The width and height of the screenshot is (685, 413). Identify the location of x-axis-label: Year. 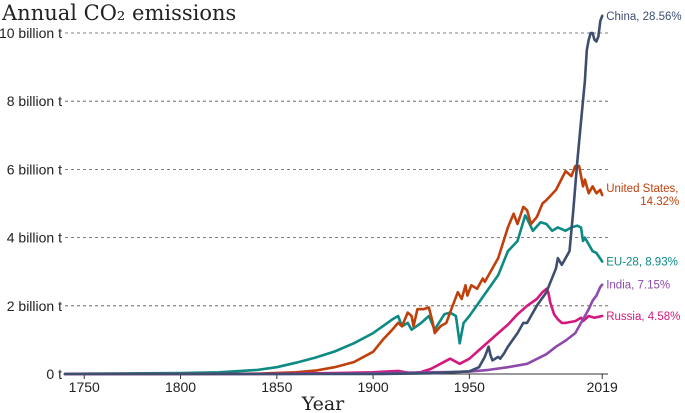
(323, 403).